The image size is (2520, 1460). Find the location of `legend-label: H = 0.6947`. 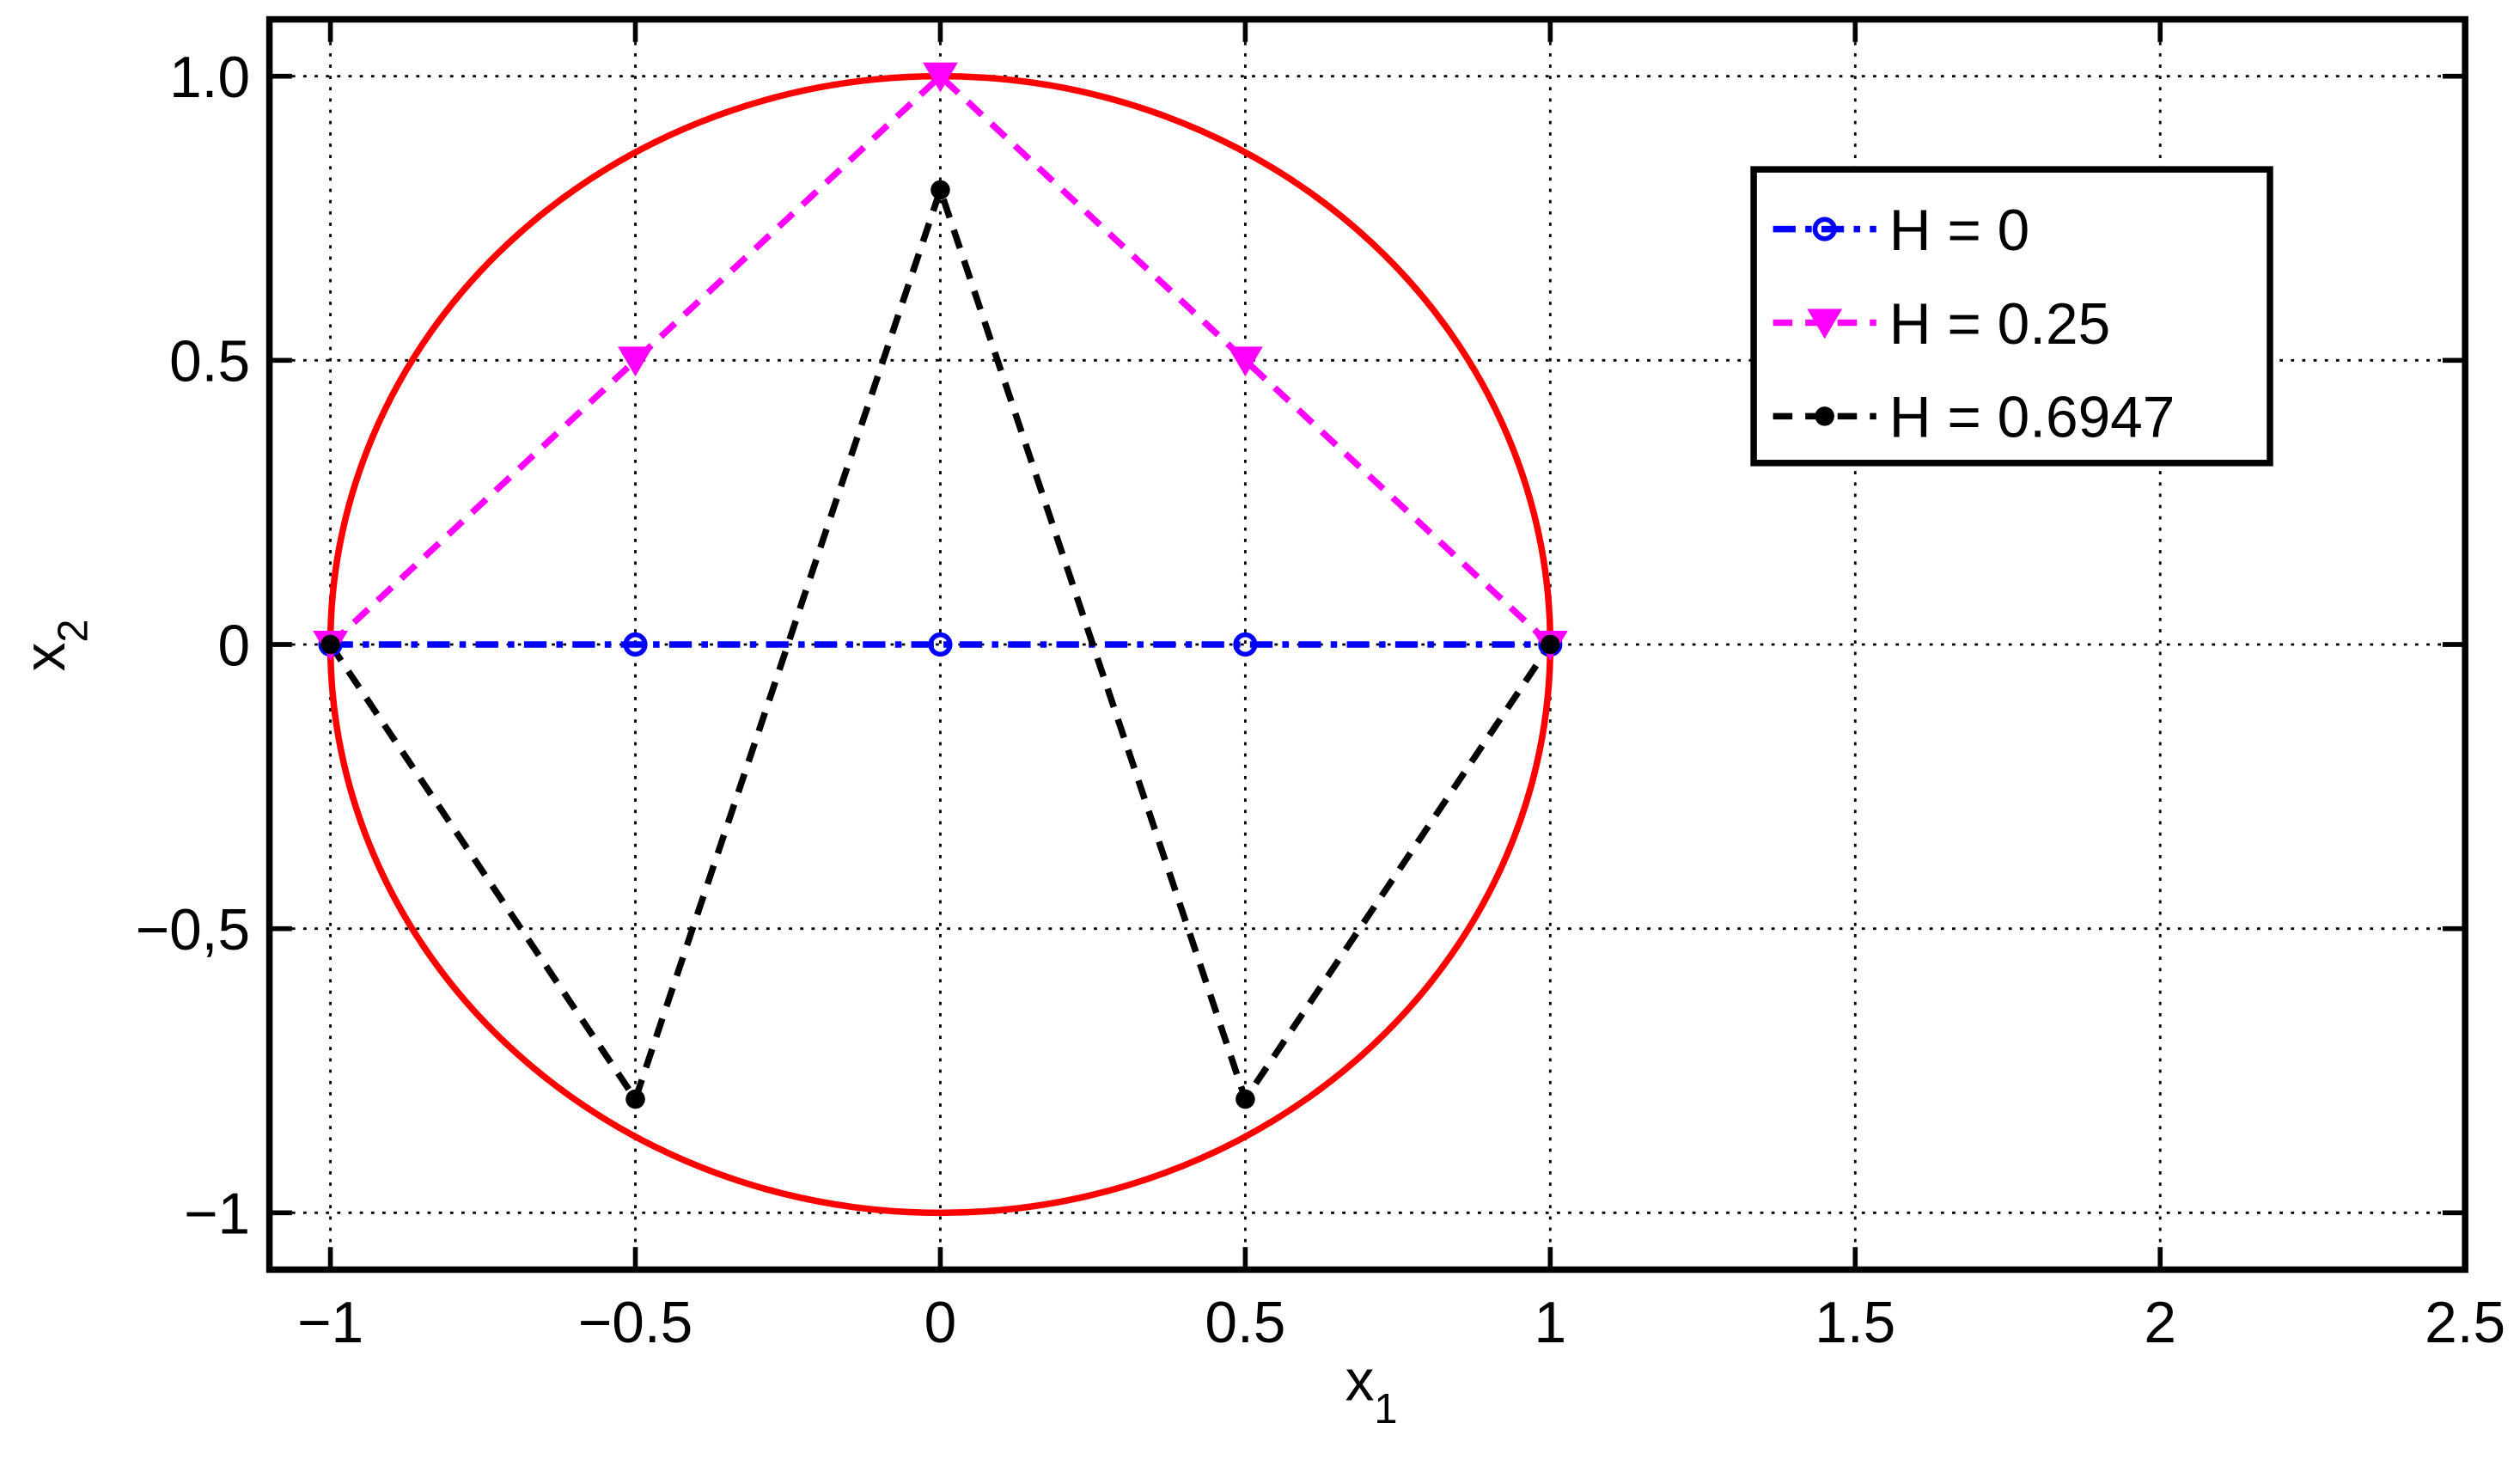

legend-label: H = 0.6947 is located at coordinates (2032, 418).